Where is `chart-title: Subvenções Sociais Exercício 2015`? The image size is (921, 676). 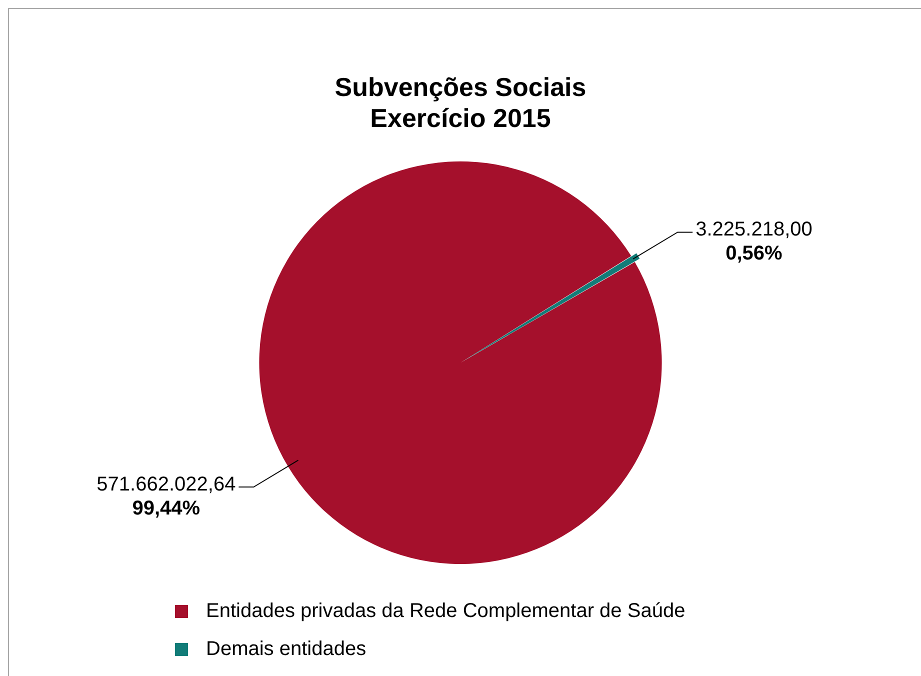 chart-title: Subvenções Sociais Exercício 2015 is located at coordinates (460, 102).